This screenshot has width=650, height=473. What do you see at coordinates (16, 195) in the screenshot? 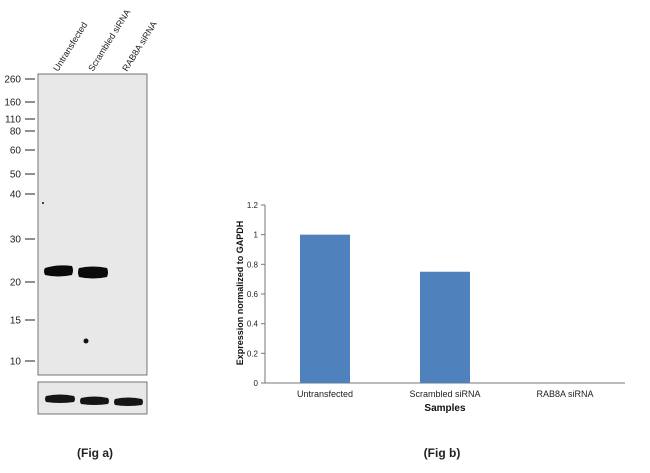
I see `marker-label: 40` at bounding box center [16, 195].